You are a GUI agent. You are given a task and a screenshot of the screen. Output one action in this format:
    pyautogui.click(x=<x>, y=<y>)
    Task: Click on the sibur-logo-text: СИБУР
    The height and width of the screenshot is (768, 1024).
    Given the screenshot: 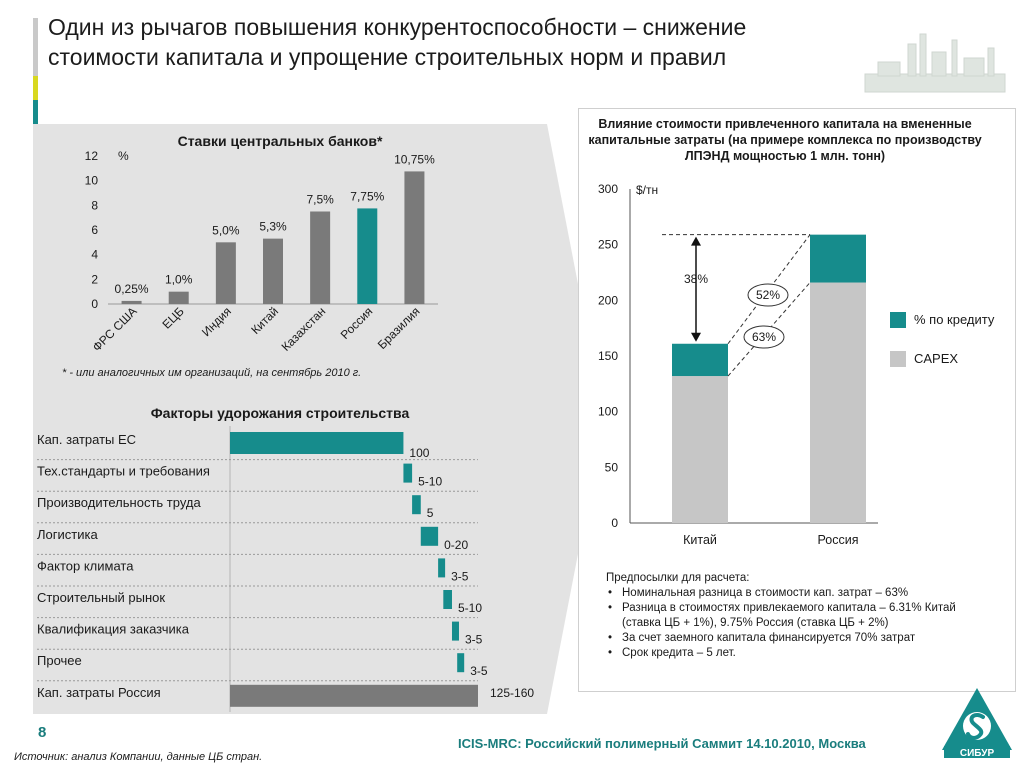 What is the action you would take?
    pyautogui.click(x=977, y=753)
    